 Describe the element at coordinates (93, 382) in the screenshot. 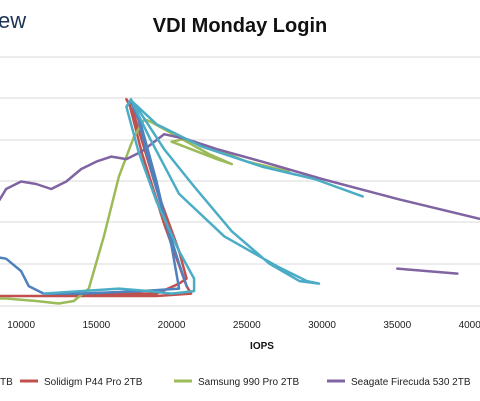

I see `legend-label: Solidigm P44 Pro 2TB` at that location.